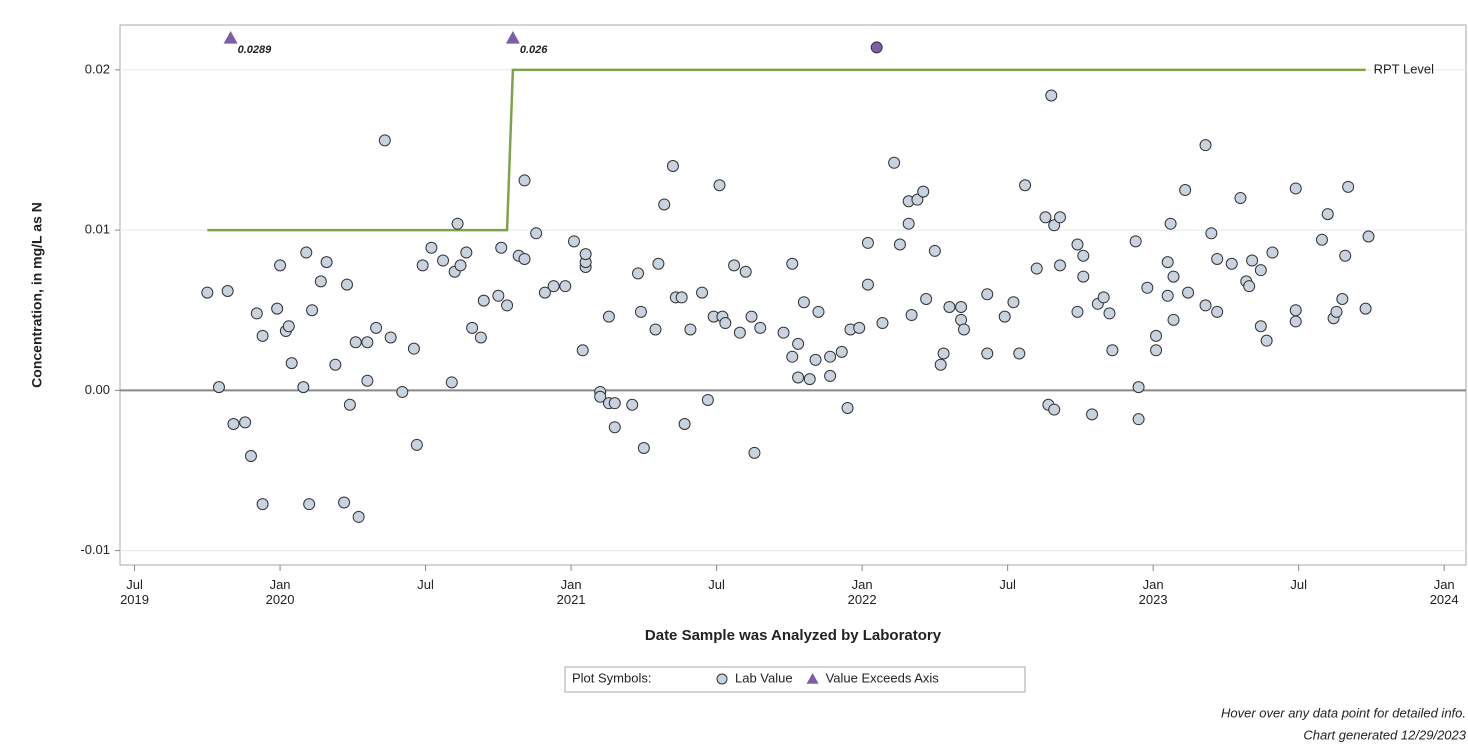  What do you see at coordinates (1444, 592) in the screenshot?
I see `x-tick-label: Jan 2024` at bounding box center [1444, 592].